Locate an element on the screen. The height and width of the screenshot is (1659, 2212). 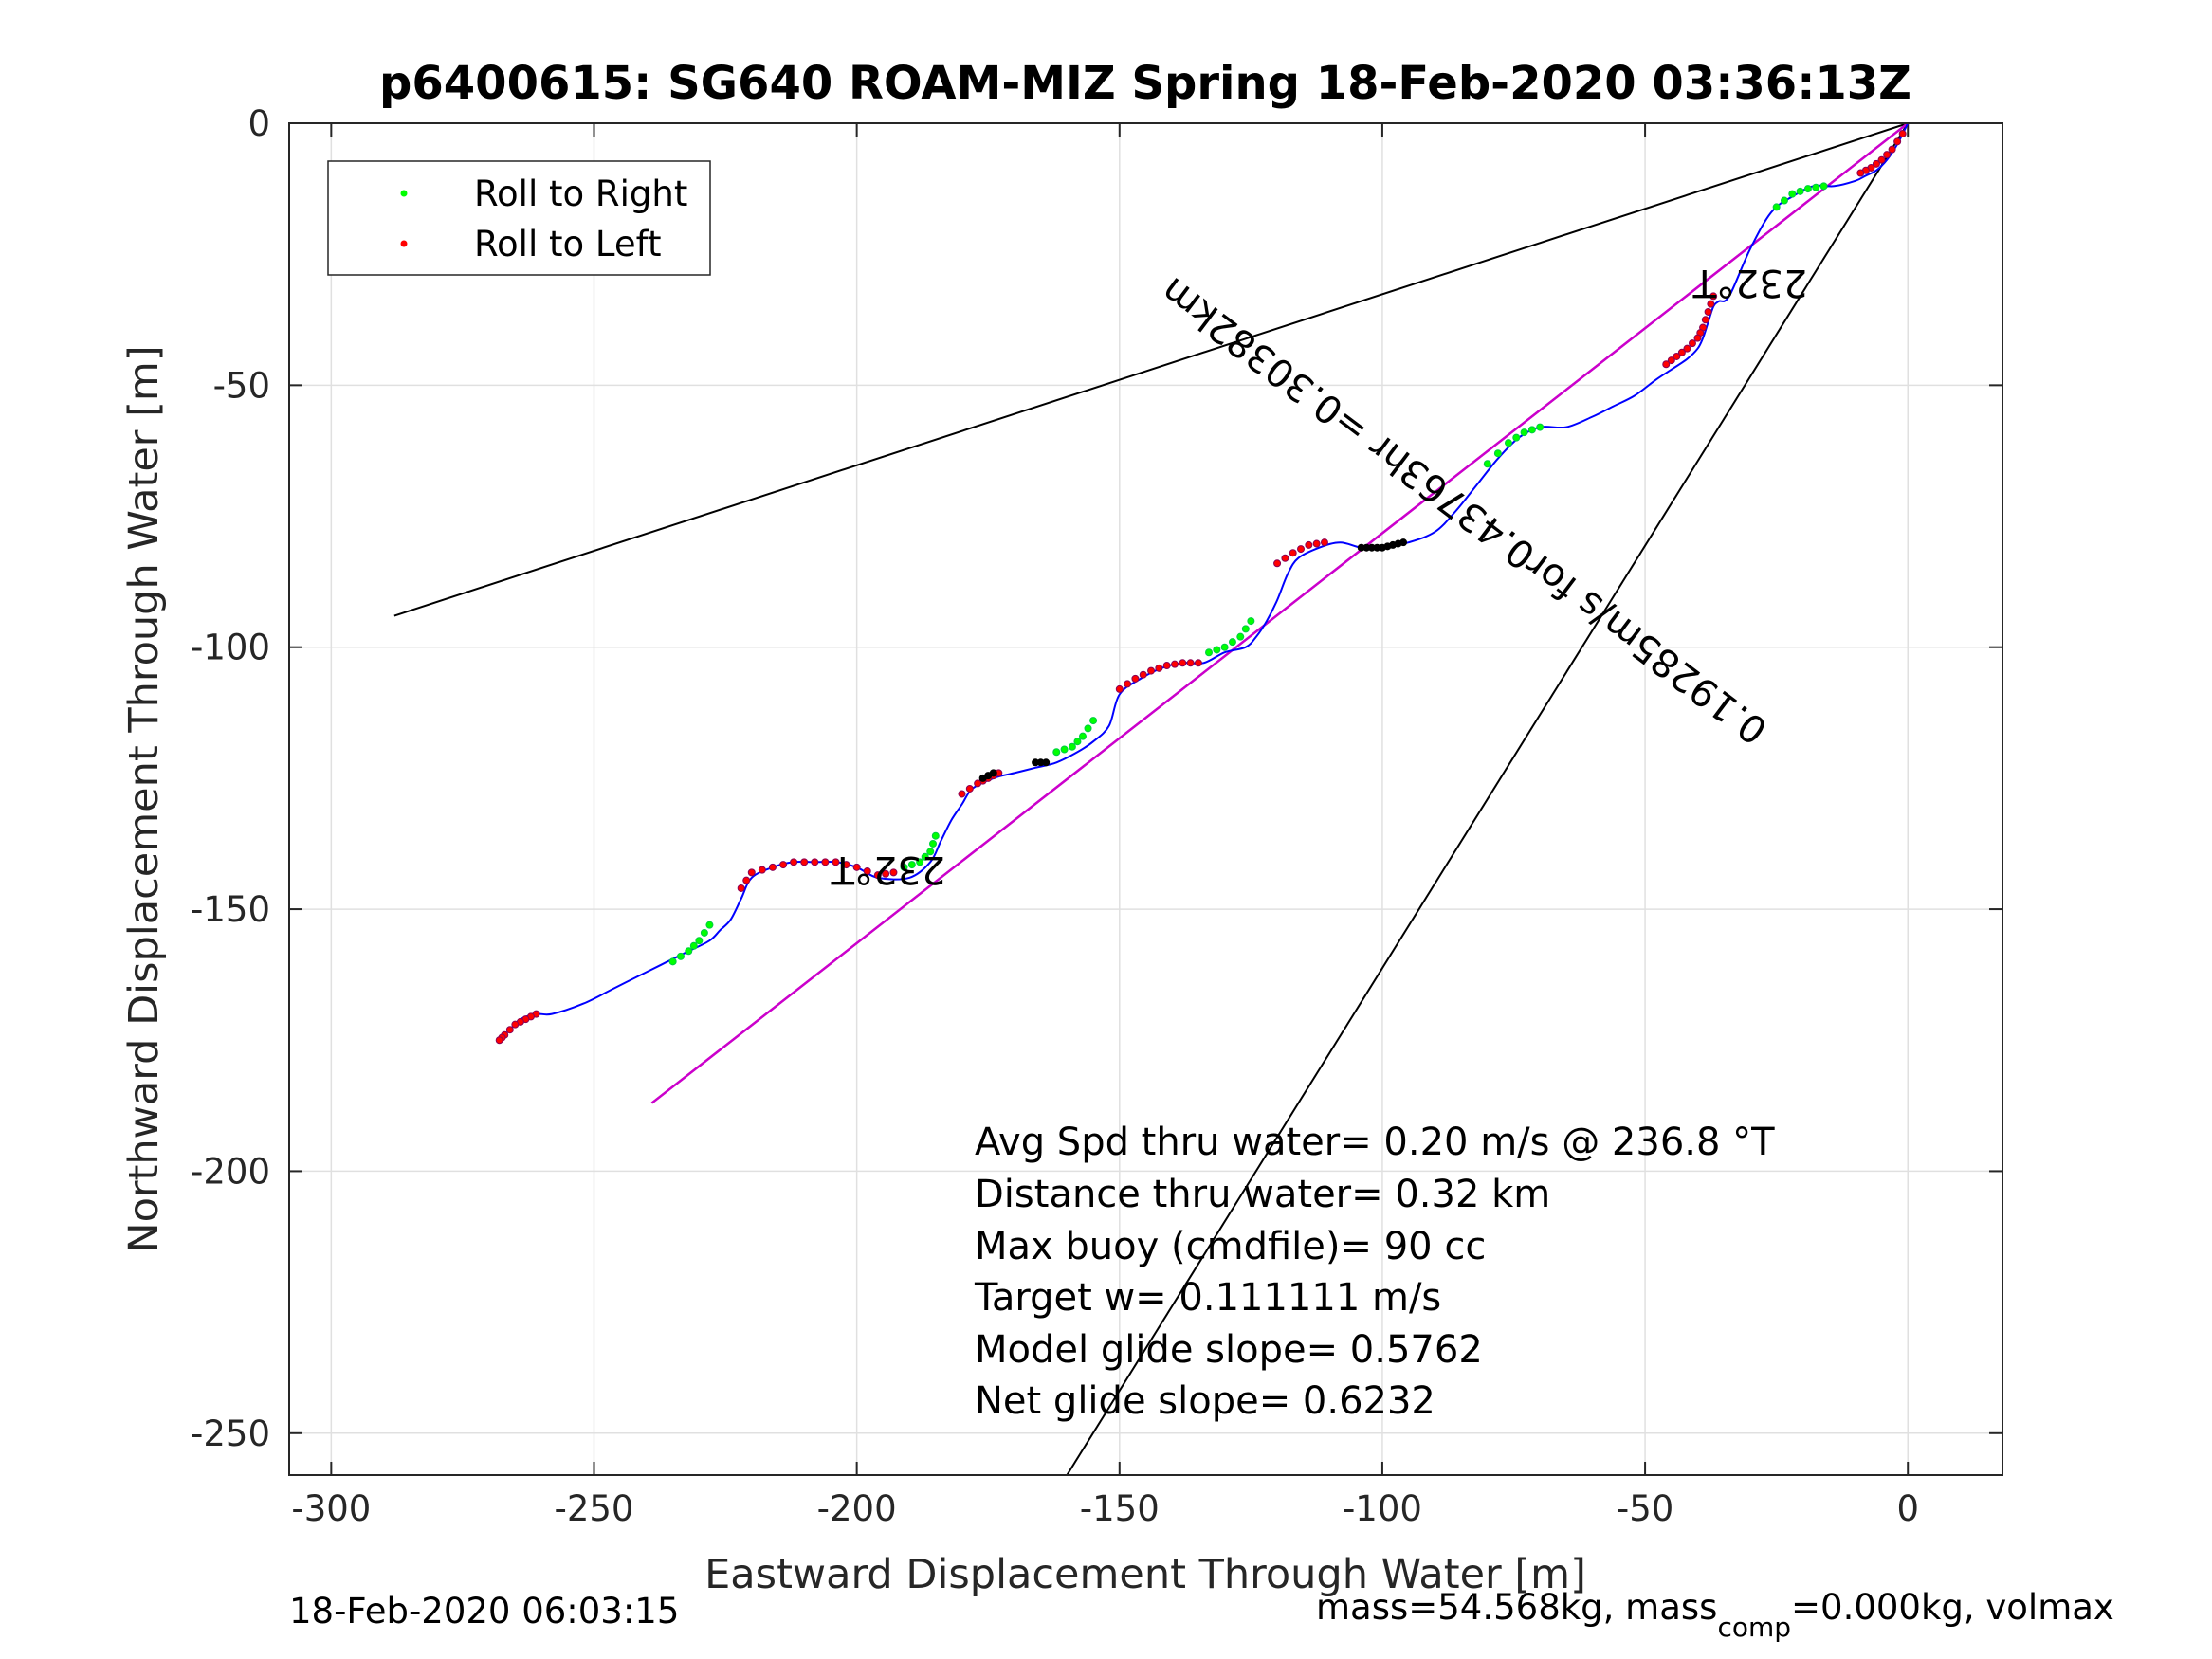
legend: Roll to Right Roll to Left is located at coordinates (519, 218).